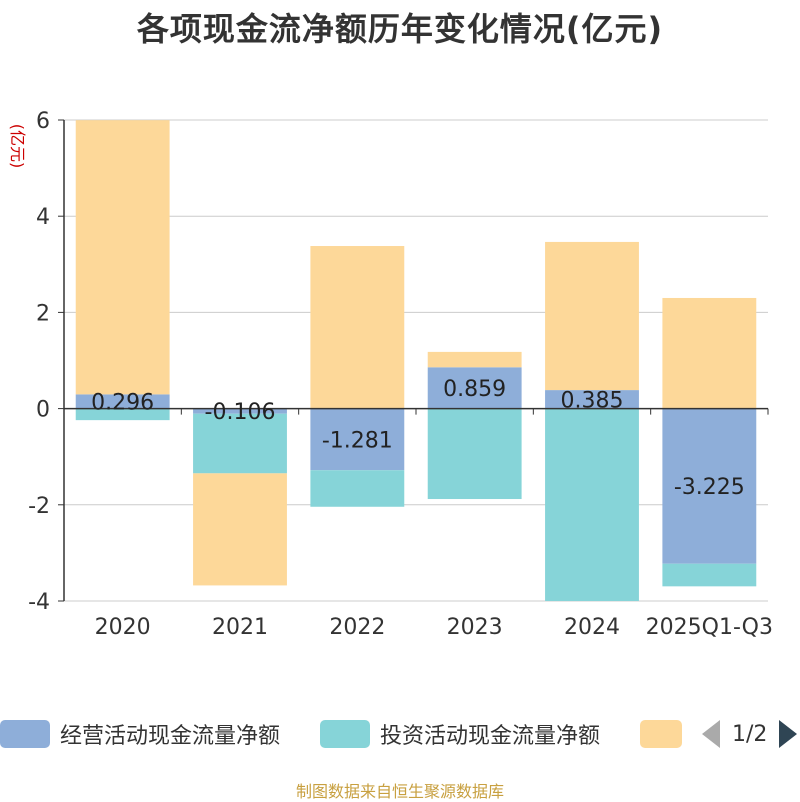  Describe the element at coordinates (43, 217) in the screenshot. I see `y-tick-label: 4` at that location.